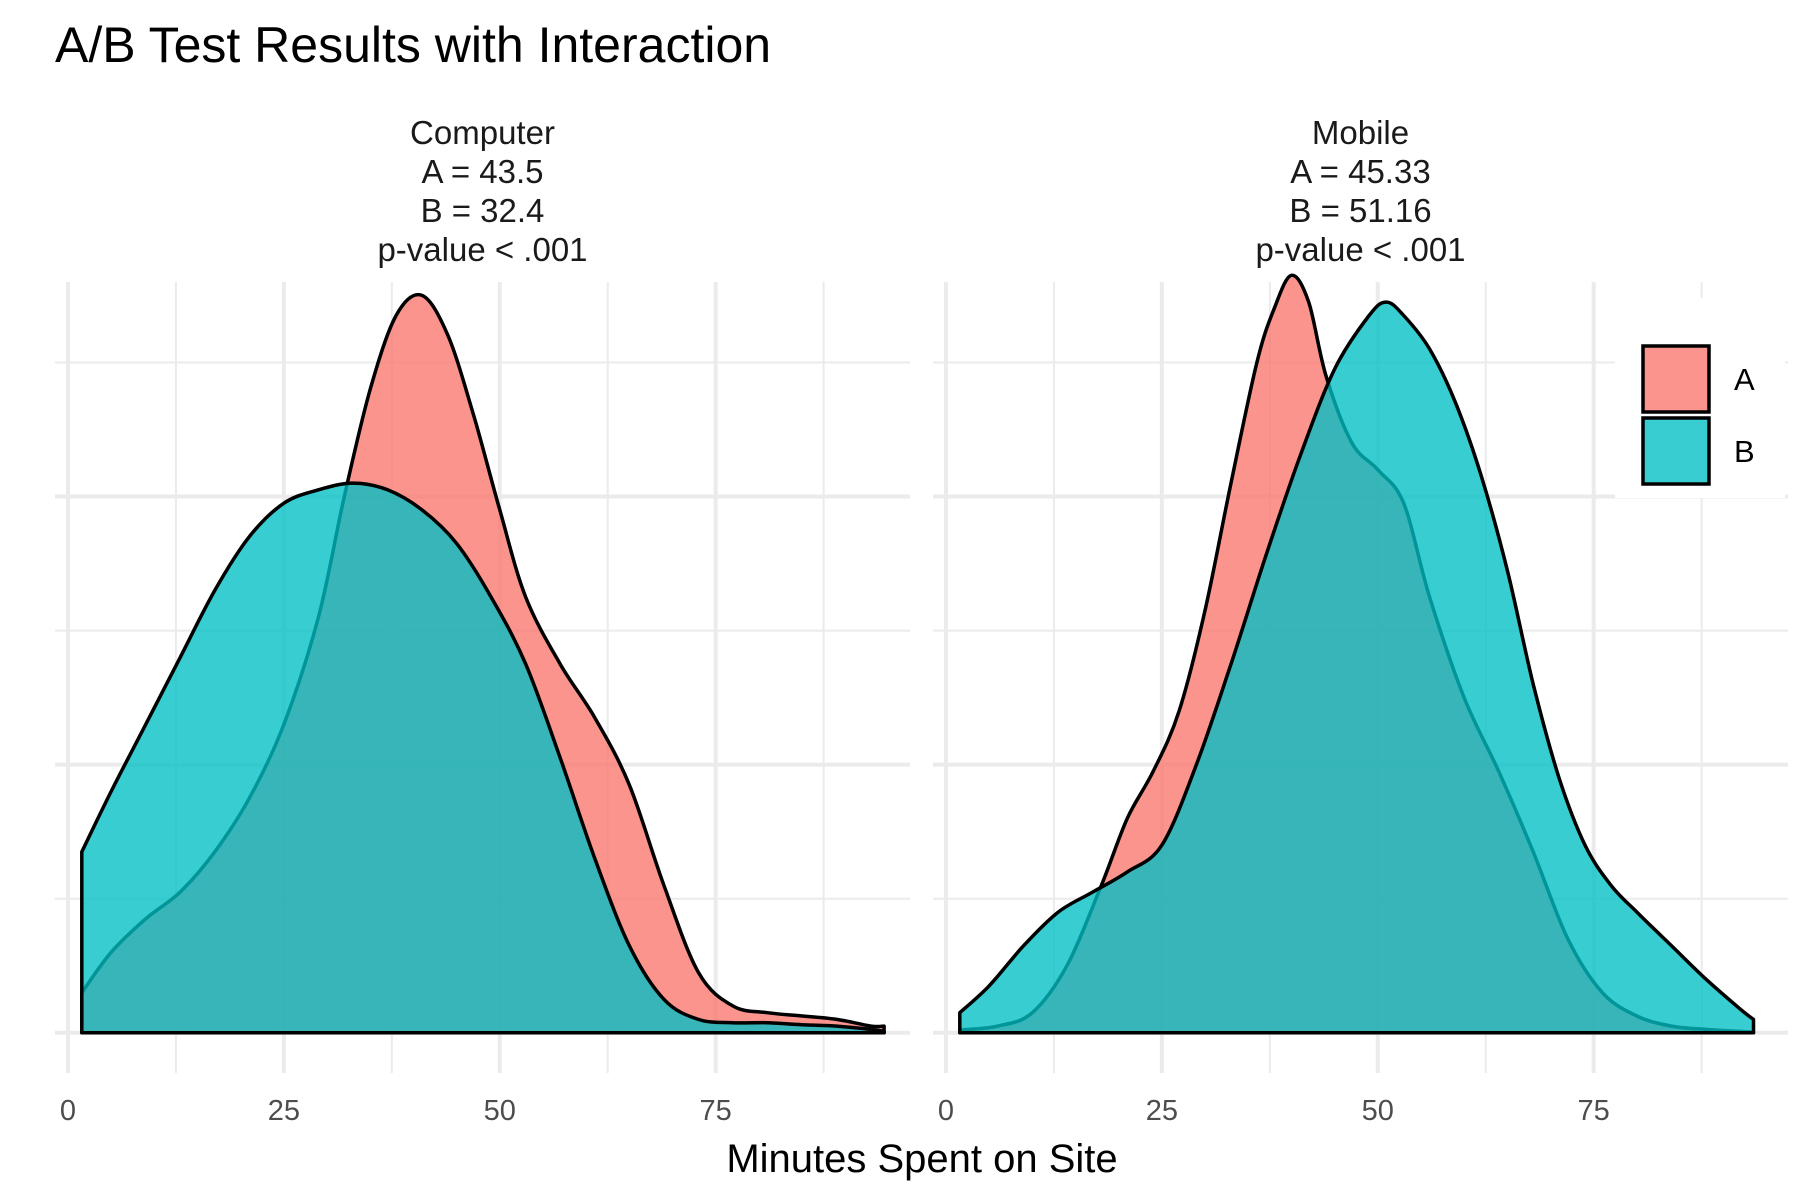  I want to click on facet-strip-stat: B = 51.16, so click(1360, 210).